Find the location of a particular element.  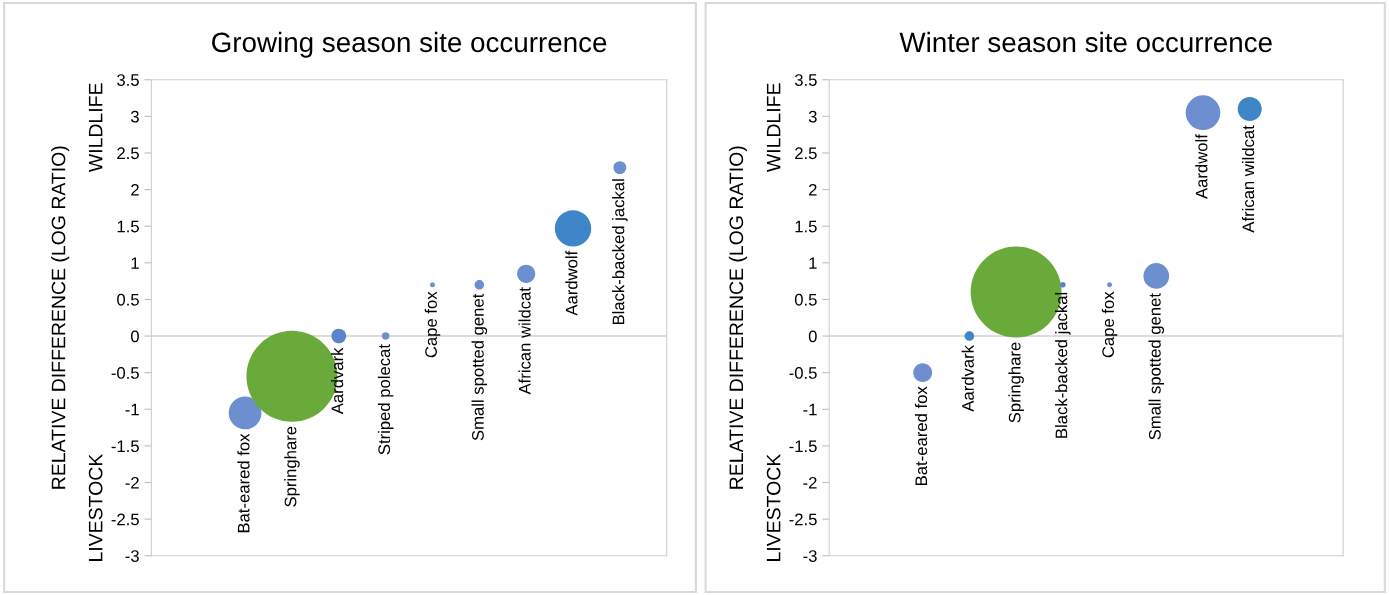

chart-title: Winter season site occurrence is located at coordinates (1085, 42).